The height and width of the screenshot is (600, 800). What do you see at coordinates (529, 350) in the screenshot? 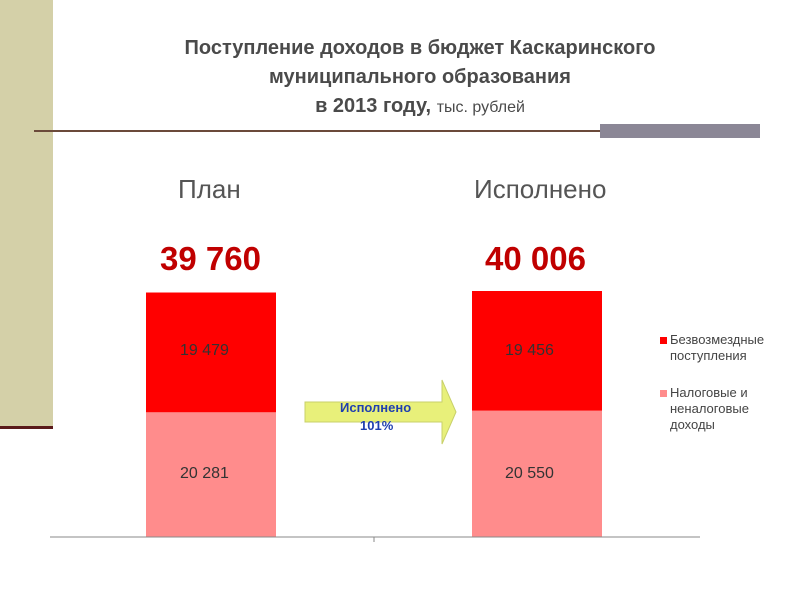
I see `data-label-gratuitous-done: 19 456` at bounding box center [529, 350].